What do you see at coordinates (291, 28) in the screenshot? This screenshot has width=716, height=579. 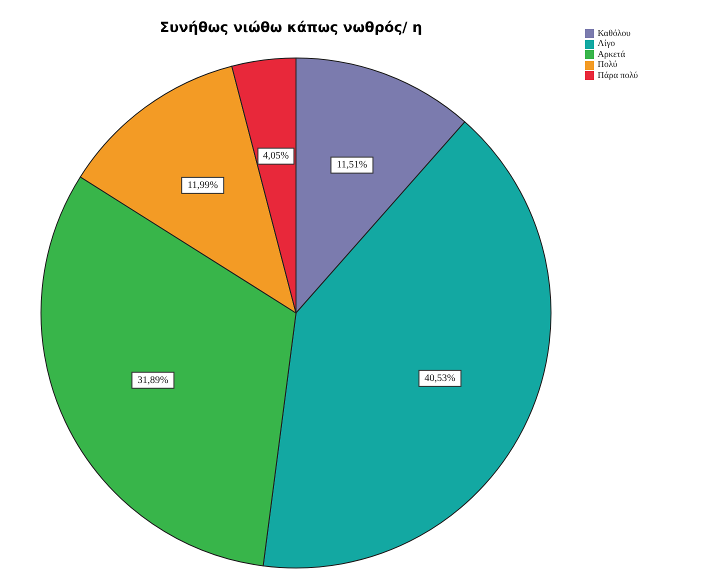 I see `chart-title: Συνήθως νιώθω κάπως νωθρός/ η` at bounding box center [291, 28].